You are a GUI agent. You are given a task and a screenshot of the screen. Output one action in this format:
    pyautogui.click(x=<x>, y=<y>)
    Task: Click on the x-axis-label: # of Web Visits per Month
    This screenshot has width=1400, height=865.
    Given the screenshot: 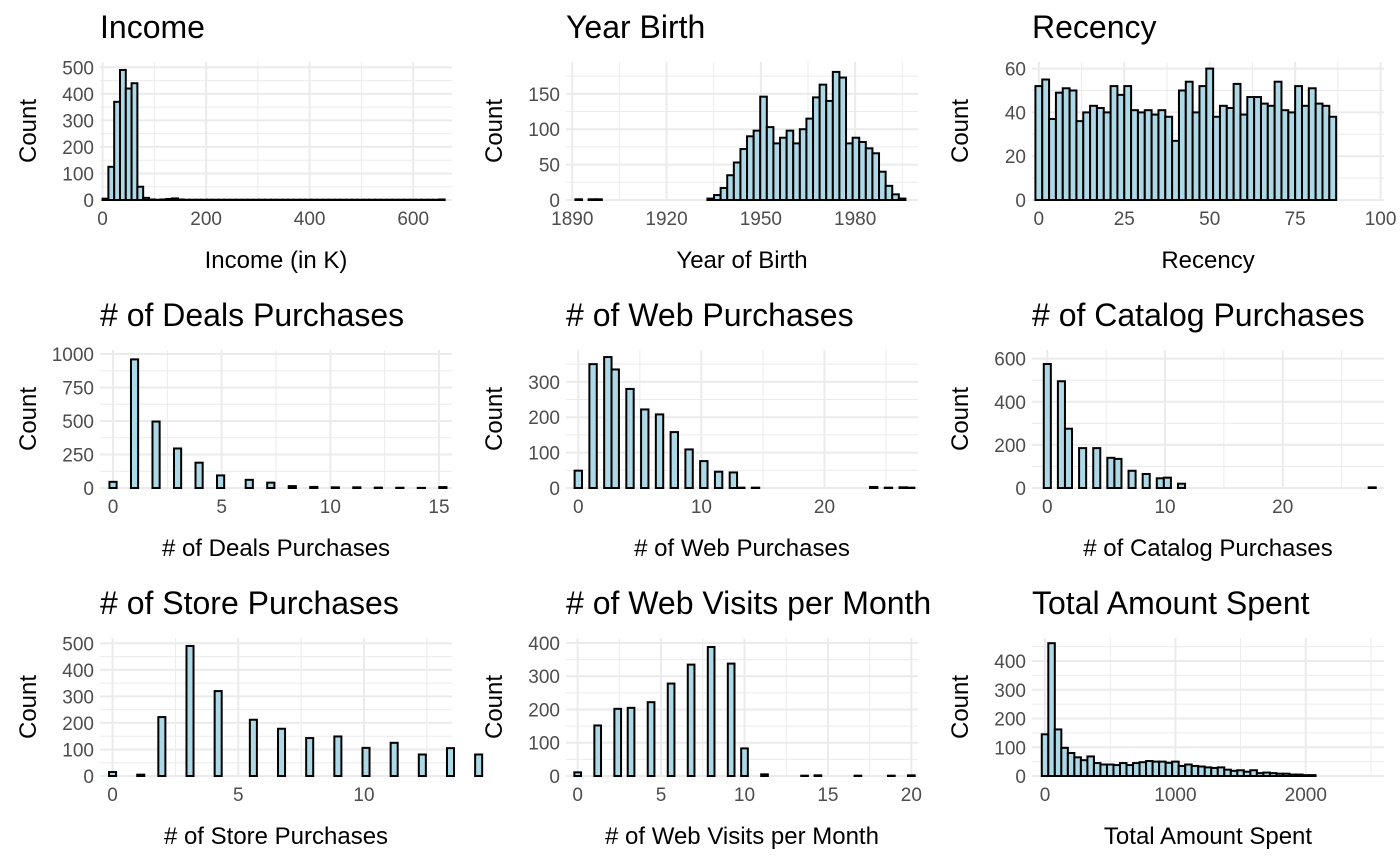 What is the action you would take?
    pyautogui.click(x=742, y=836)
    